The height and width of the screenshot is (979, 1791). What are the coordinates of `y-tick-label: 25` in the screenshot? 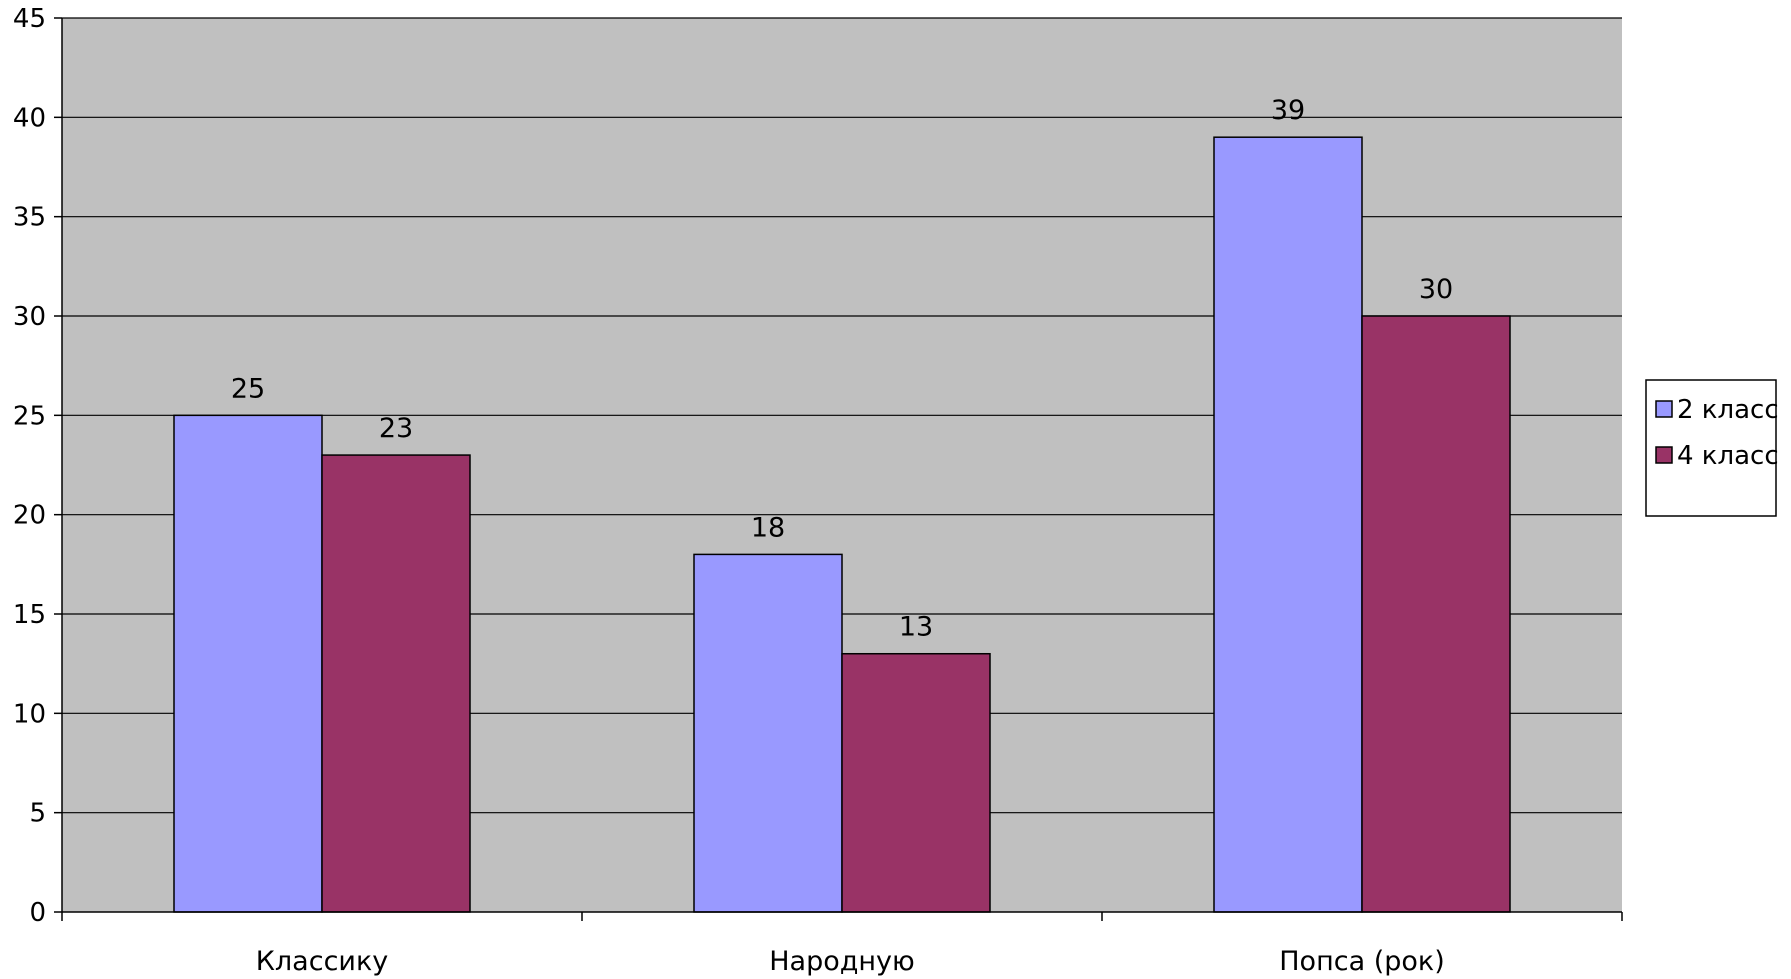 It's located at (29, 416).